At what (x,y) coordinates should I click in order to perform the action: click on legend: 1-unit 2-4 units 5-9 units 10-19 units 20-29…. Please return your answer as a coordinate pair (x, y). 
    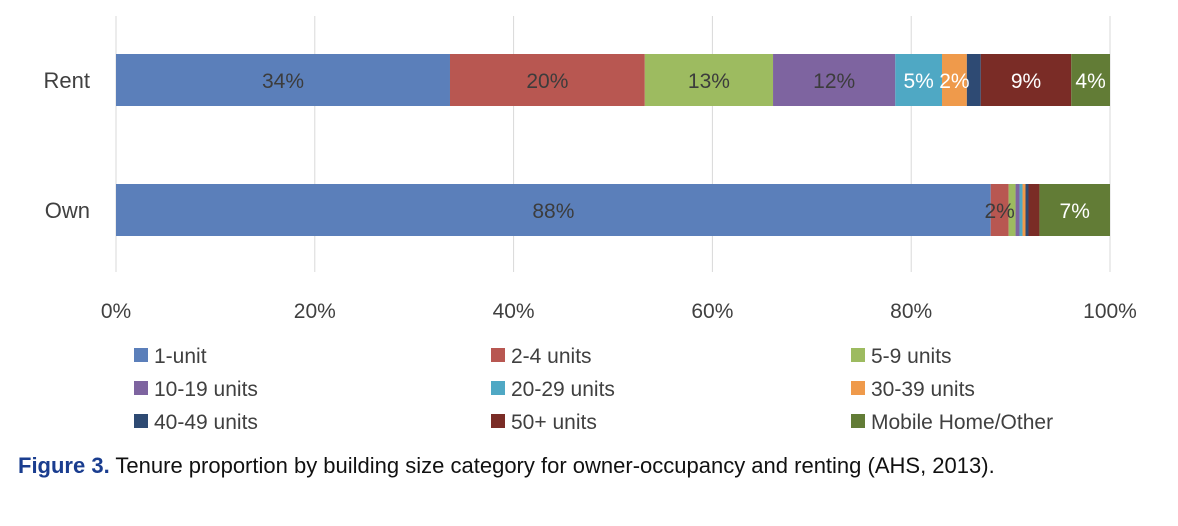
    Looking at the image, I should click on (593, 389).